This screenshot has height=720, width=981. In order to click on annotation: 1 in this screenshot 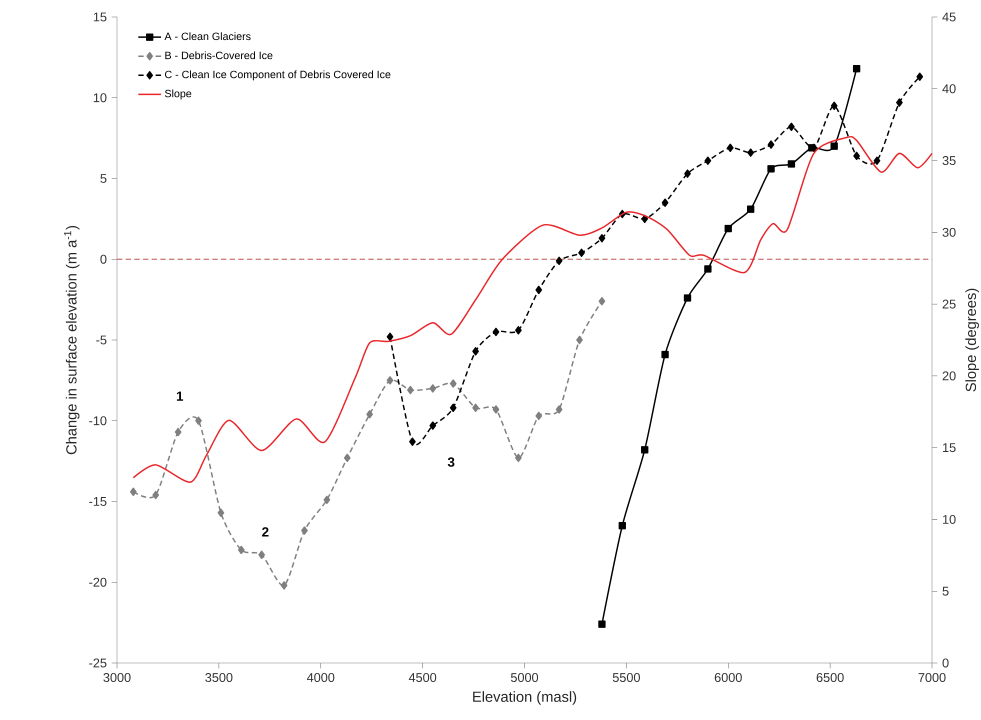, I will do `click(180, 396)`.